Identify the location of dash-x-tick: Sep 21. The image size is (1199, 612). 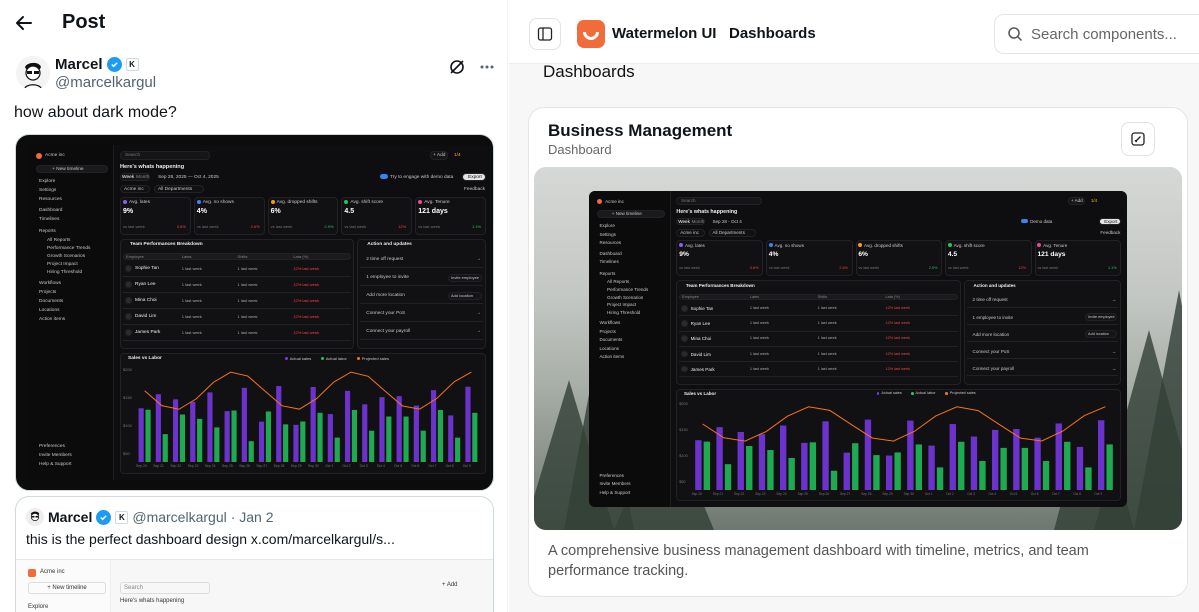
(717, 493).